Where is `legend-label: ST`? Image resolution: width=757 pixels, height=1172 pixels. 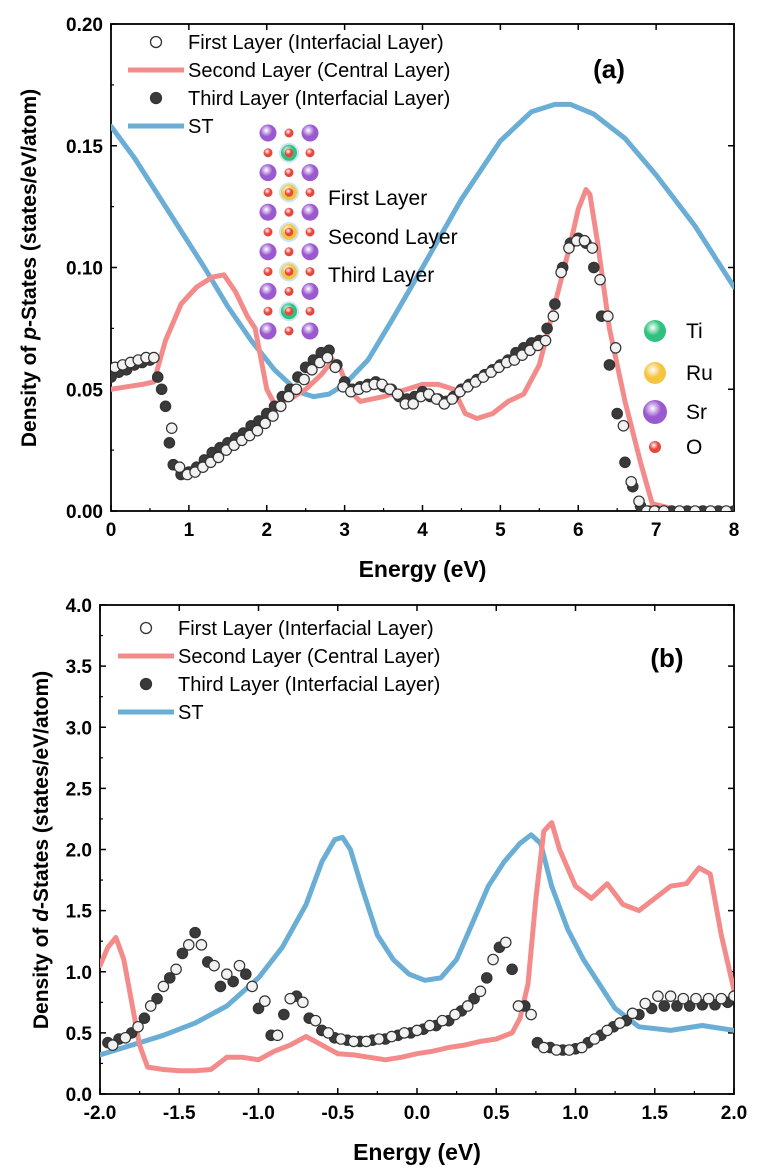 legend-label: ST is located at coordinates (201, 127).